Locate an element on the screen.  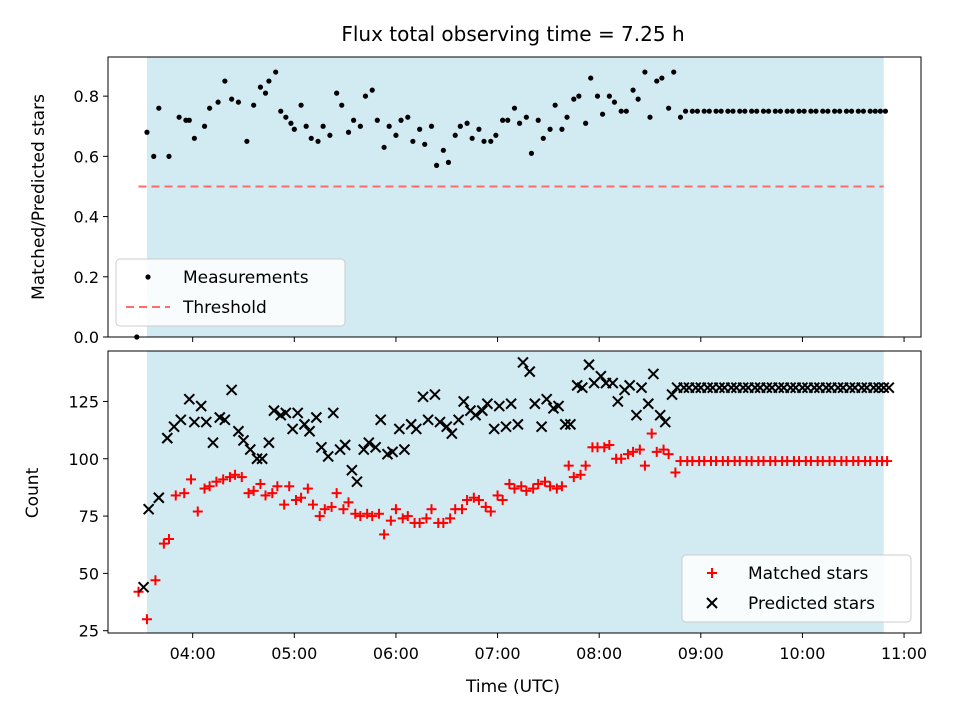
x-tick-label: 05:00 is located at coordinates (294, 653).